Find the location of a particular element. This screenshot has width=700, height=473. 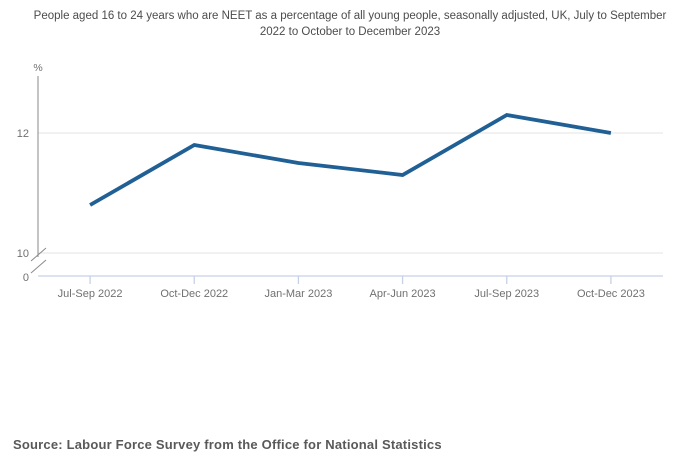

x-axis-label: Oct-Dec 2022 is located at coordinates (194, 294).